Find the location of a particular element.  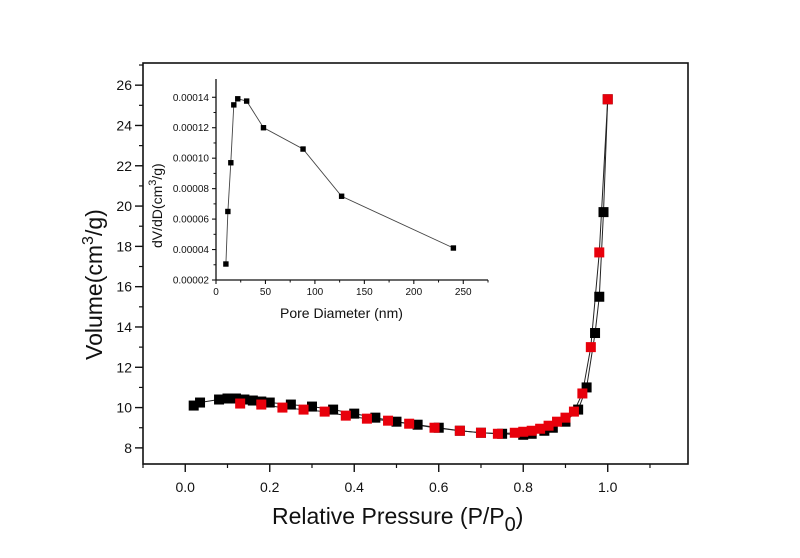

main-y-axis-title-text: Volume(cm is located at coordinates (94, 302).